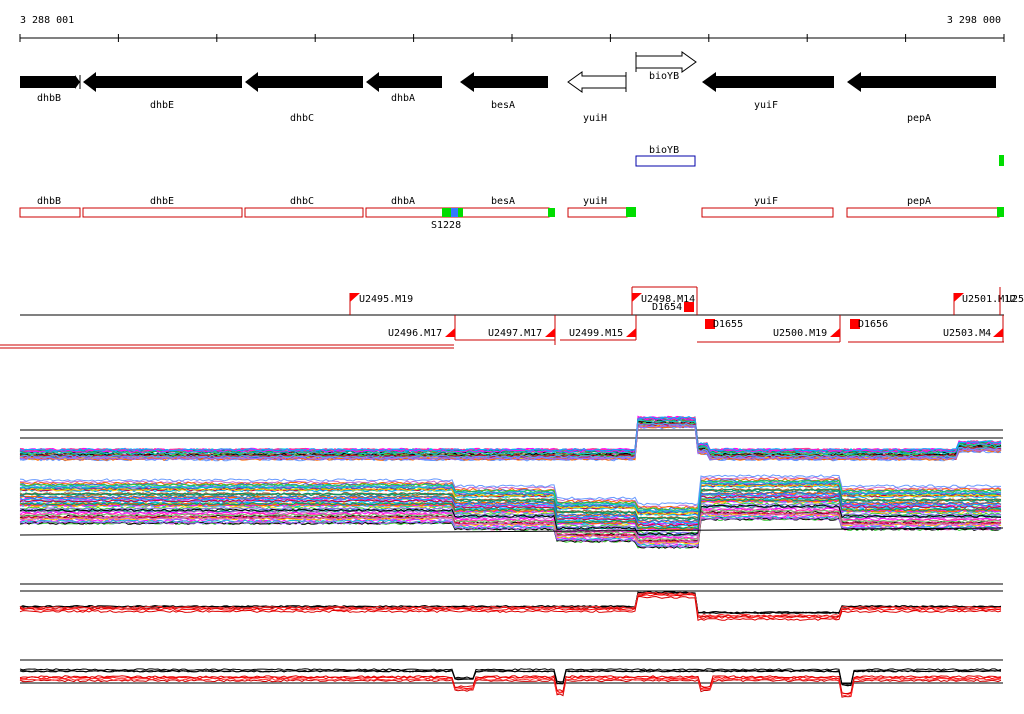  What do you see at coordinates (454, 212) in the screenshot?
I see `site-marker-blue` at bounding box center [454, 212].